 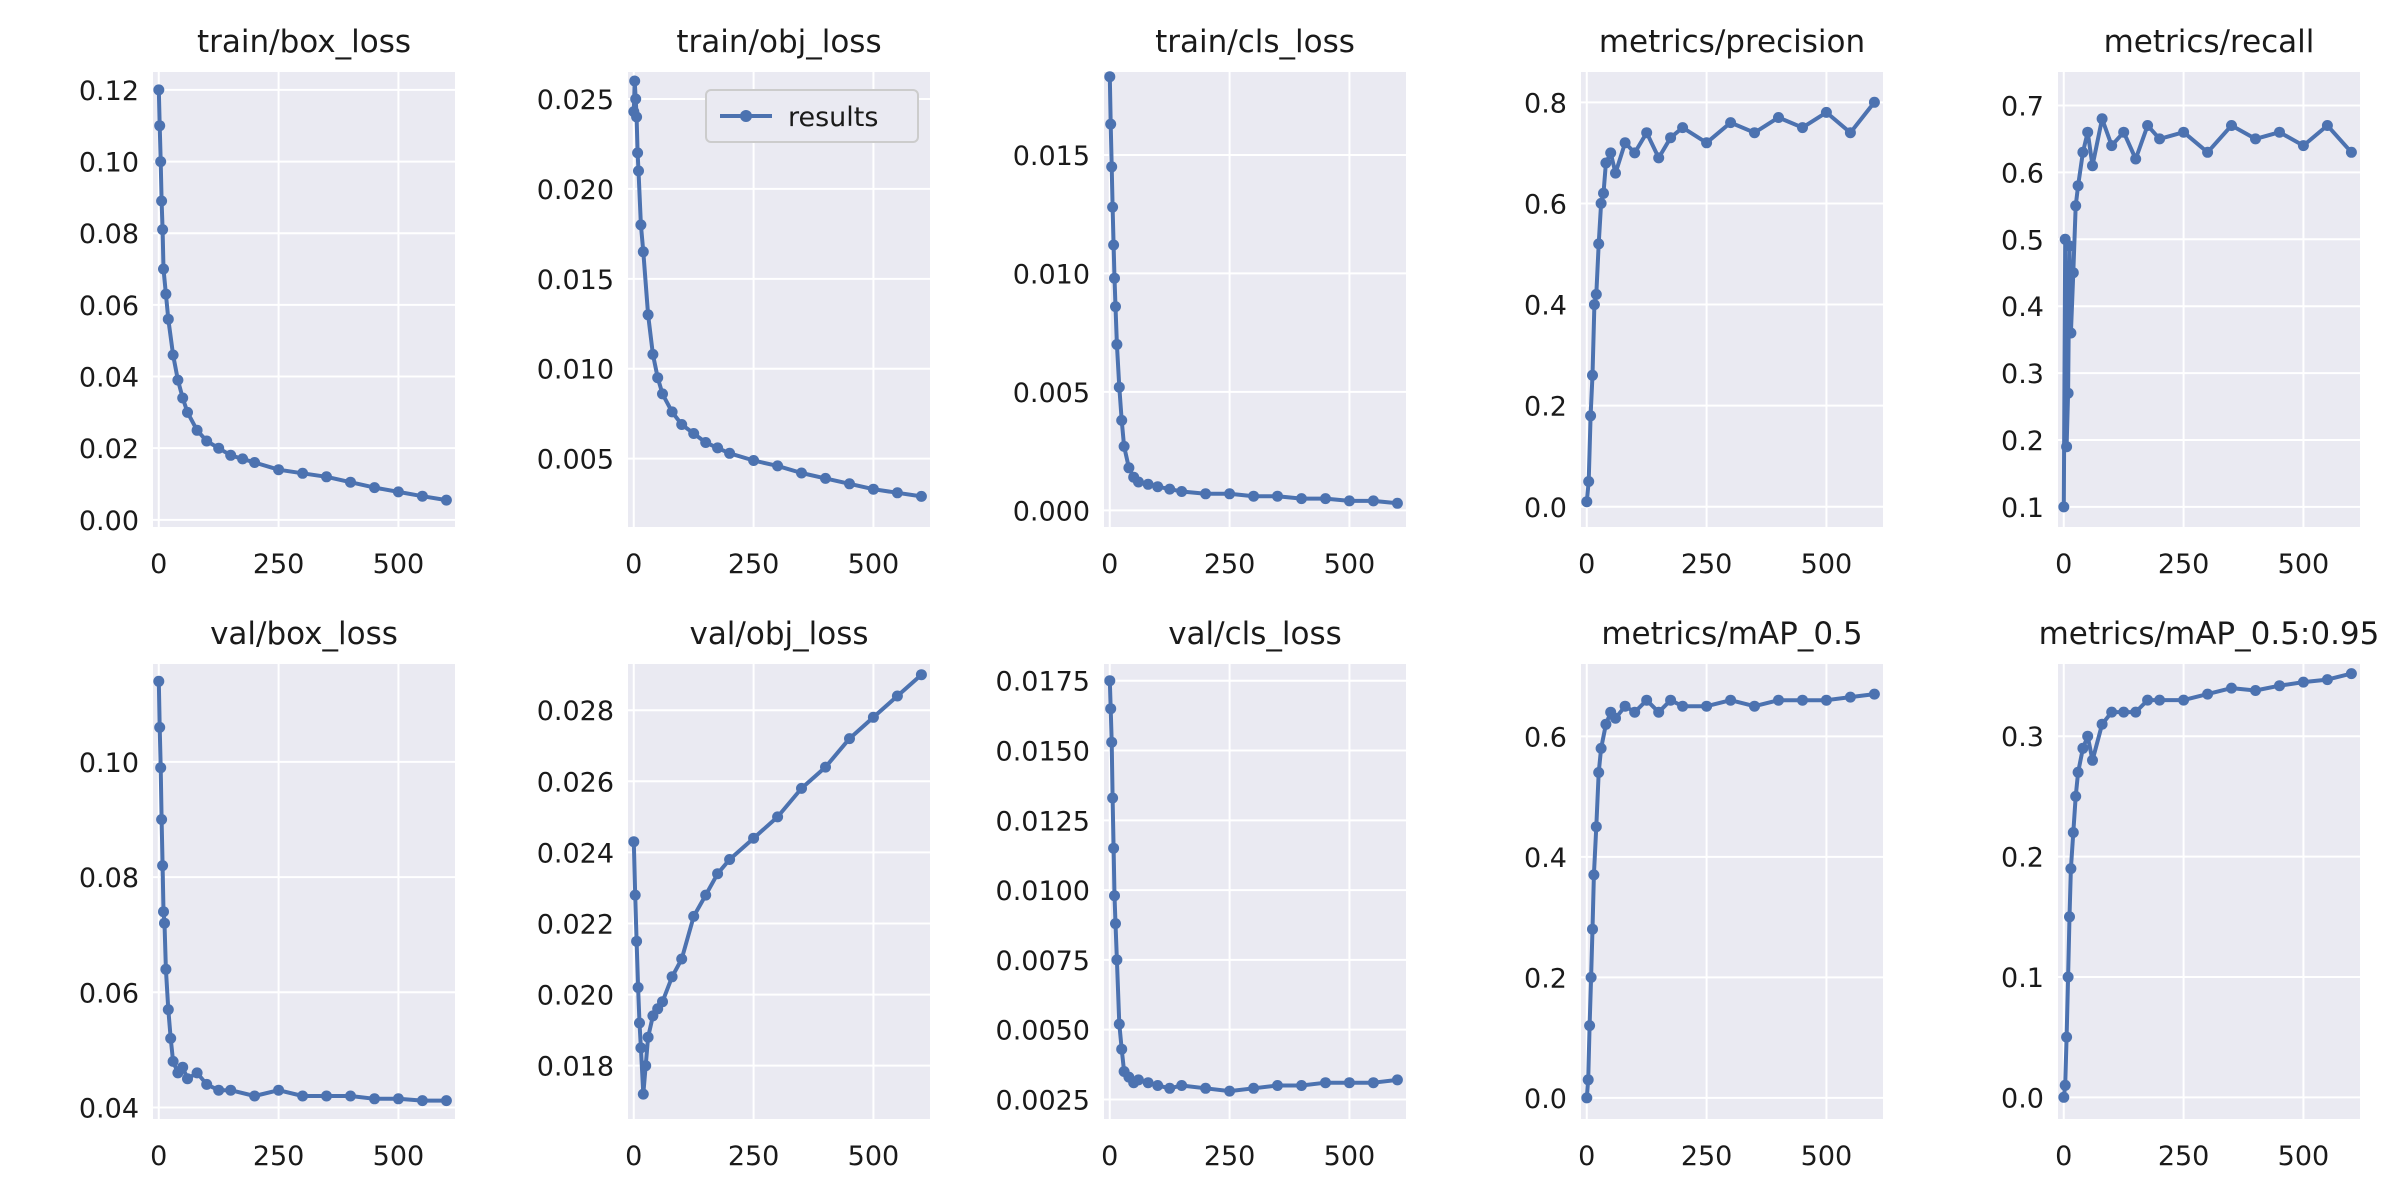 I want to click on chart-title: metrics/mAP_0.5, so click(x=1731, y=634).